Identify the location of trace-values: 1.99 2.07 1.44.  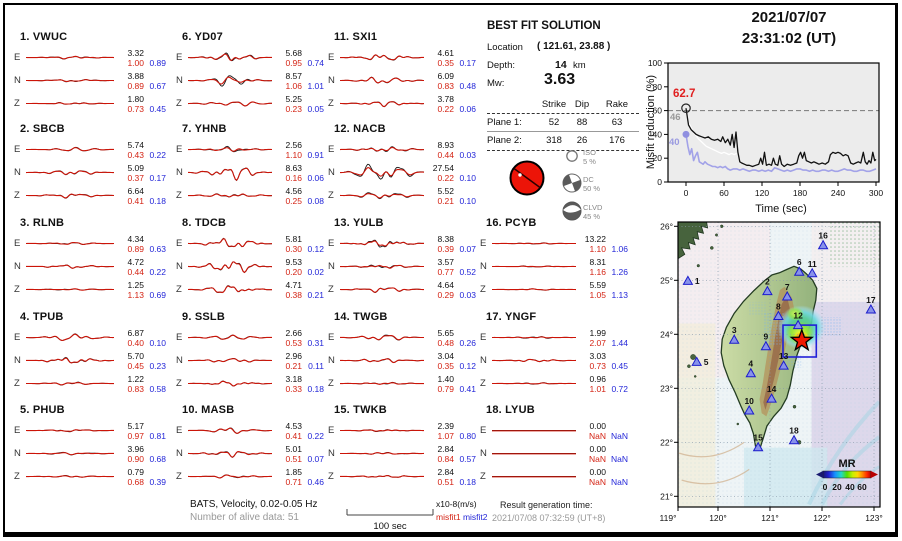
(602, 337).